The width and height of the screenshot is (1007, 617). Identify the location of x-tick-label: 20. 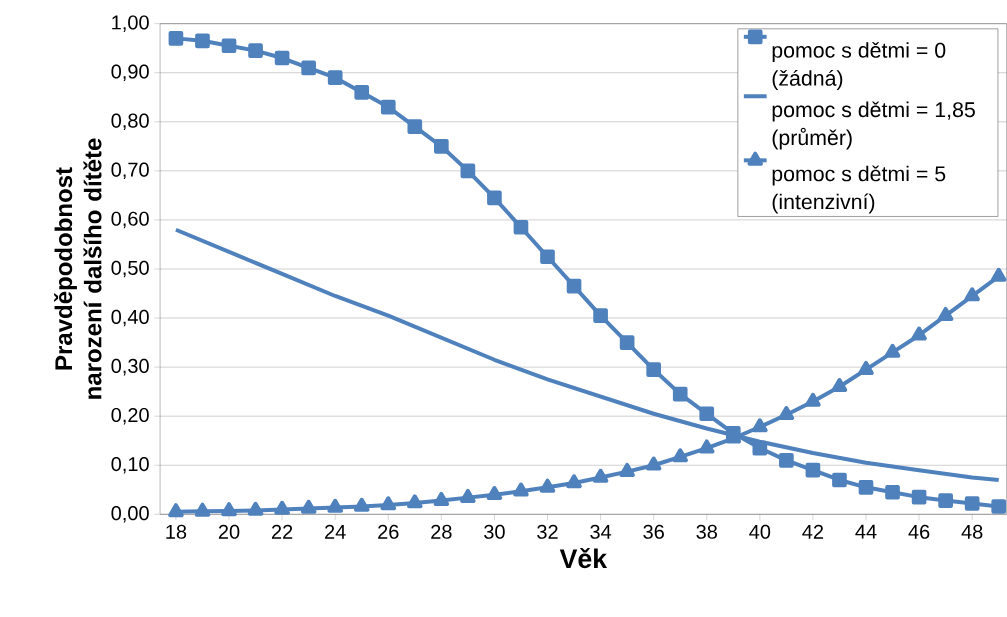
(229, 531).